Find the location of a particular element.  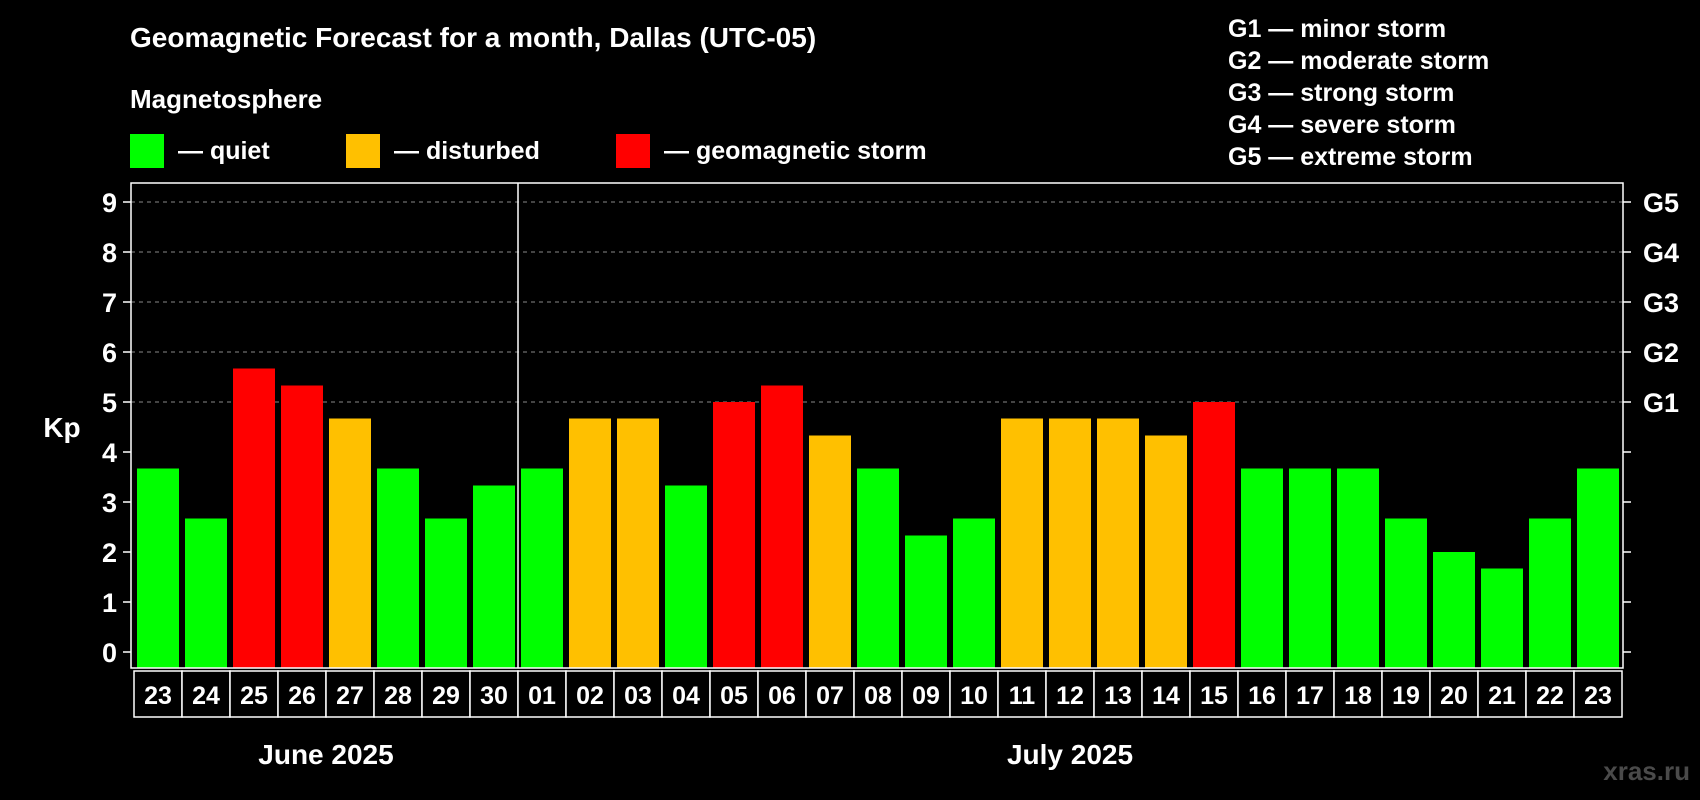

g-legend-g1: G1 — minor storm is located at coordinates (1337, 29).